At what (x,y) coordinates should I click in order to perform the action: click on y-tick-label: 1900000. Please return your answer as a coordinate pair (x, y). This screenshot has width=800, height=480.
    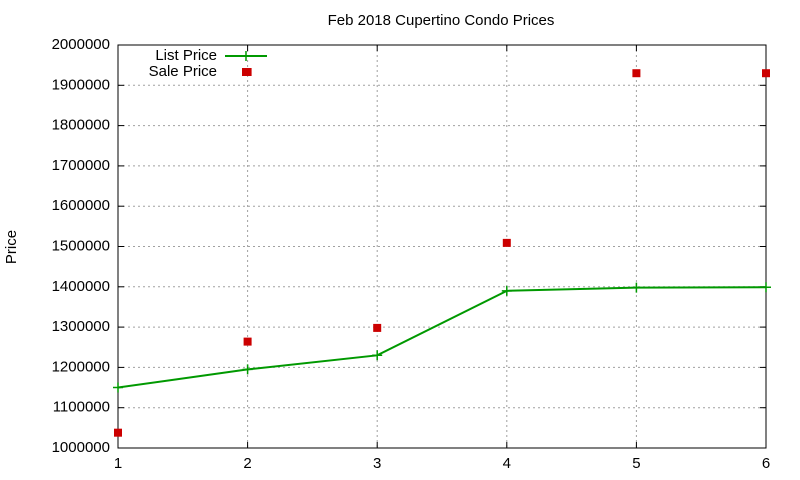
    Looking at the image, I should click on (81, 84).